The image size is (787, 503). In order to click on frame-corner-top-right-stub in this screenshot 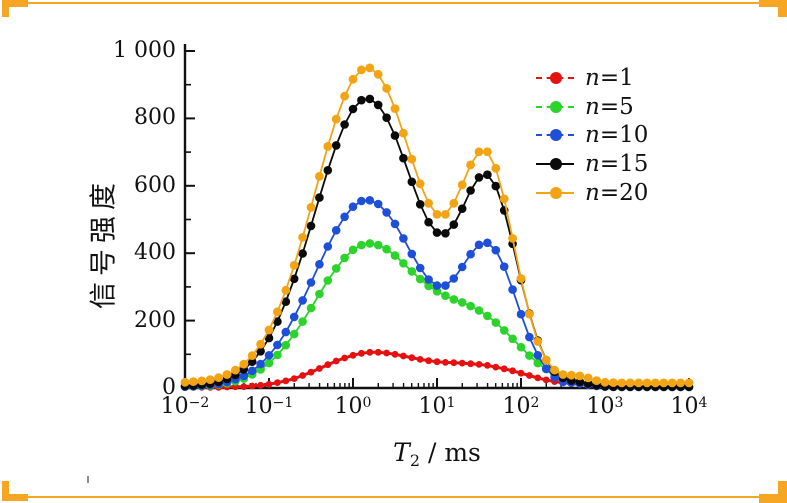, I will do `click(782, 8)`.